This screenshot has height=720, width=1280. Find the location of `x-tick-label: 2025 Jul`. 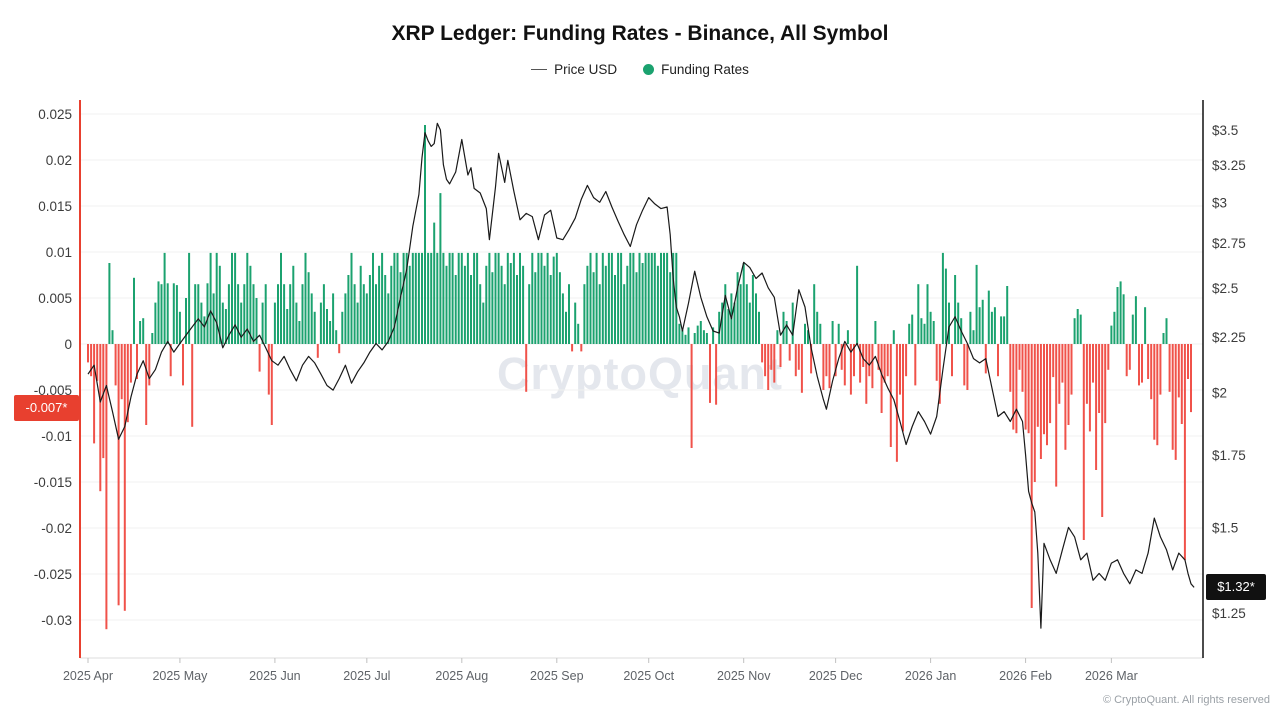

x-tick-label: 2025 Jul is located at coordinates (366, 676).